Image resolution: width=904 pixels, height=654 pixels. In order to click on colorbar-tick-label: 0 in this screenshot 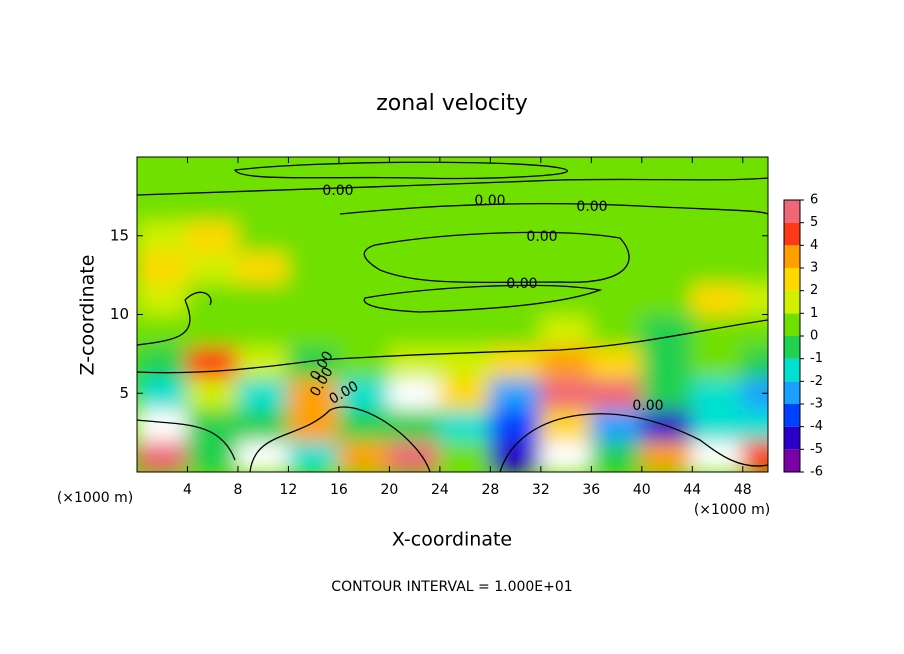, I will do `click(814, 336)`.